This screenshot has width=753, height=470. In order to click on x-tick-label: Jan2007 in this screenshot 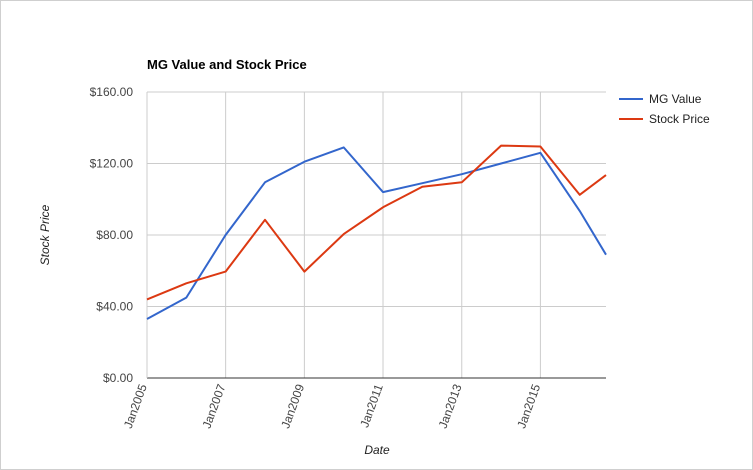, I will do `click(214, 406)`.